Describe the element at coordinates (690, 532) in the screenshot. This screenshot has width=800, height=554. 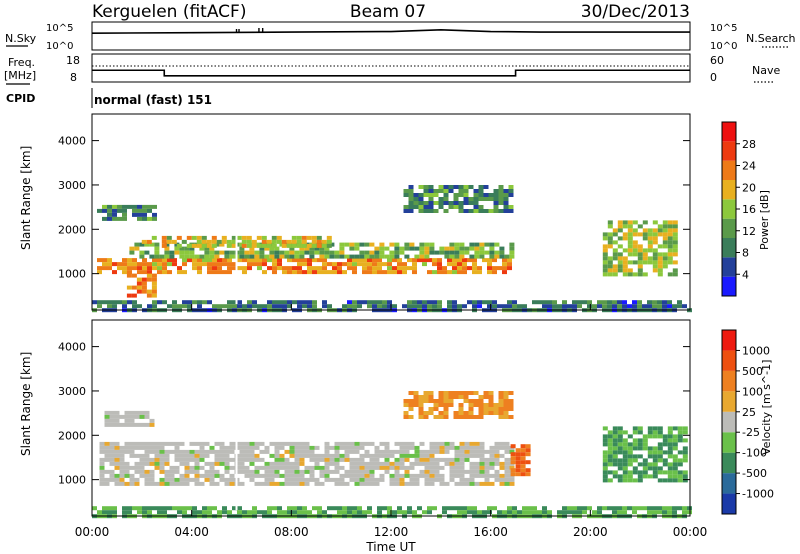
I see `x-tick-label: 00:00` at that location.